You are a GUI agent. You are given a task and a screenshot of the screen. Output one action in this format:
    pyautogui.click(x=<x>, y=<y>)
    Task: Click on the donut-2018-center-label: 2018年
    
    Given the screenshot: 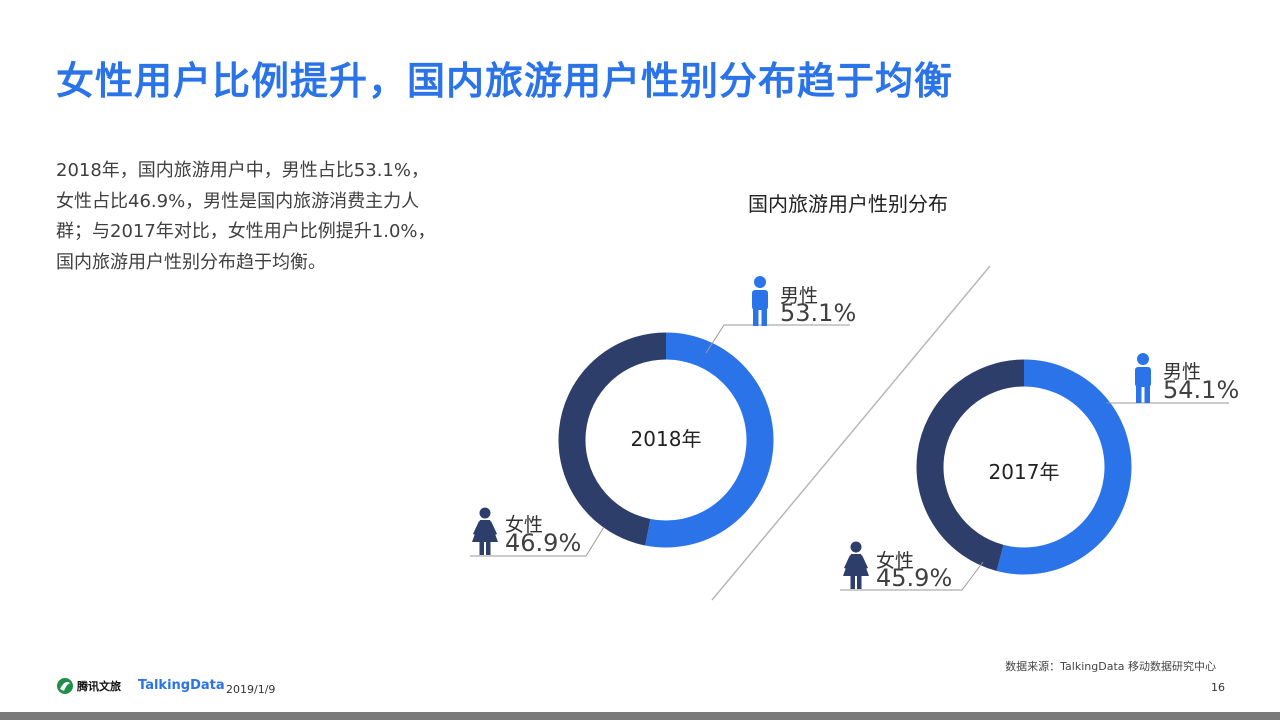 What is the action you would take?
    pyautogui.click(x=666, y=439)
    